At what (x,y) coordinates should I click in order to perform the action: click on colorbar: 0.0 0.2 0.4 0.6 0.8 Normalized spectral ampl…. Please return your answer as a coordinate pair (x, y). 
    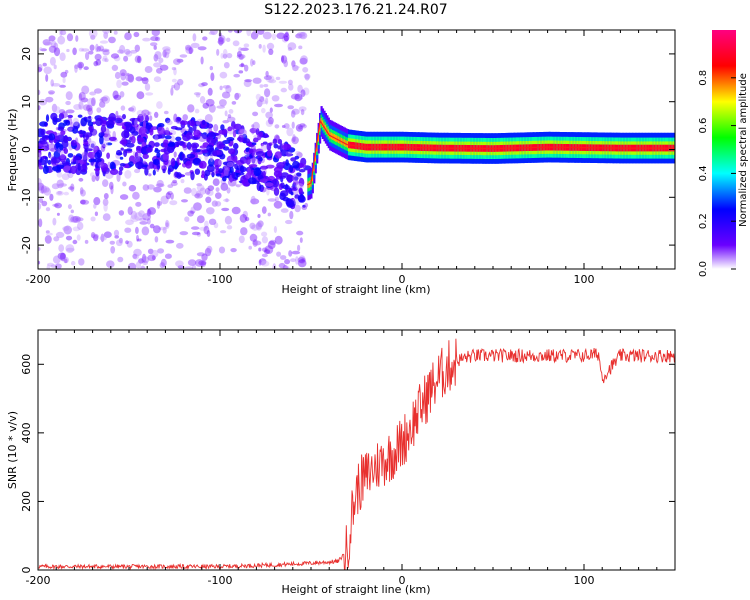
    Looking at the image, I should click on (723, 153).